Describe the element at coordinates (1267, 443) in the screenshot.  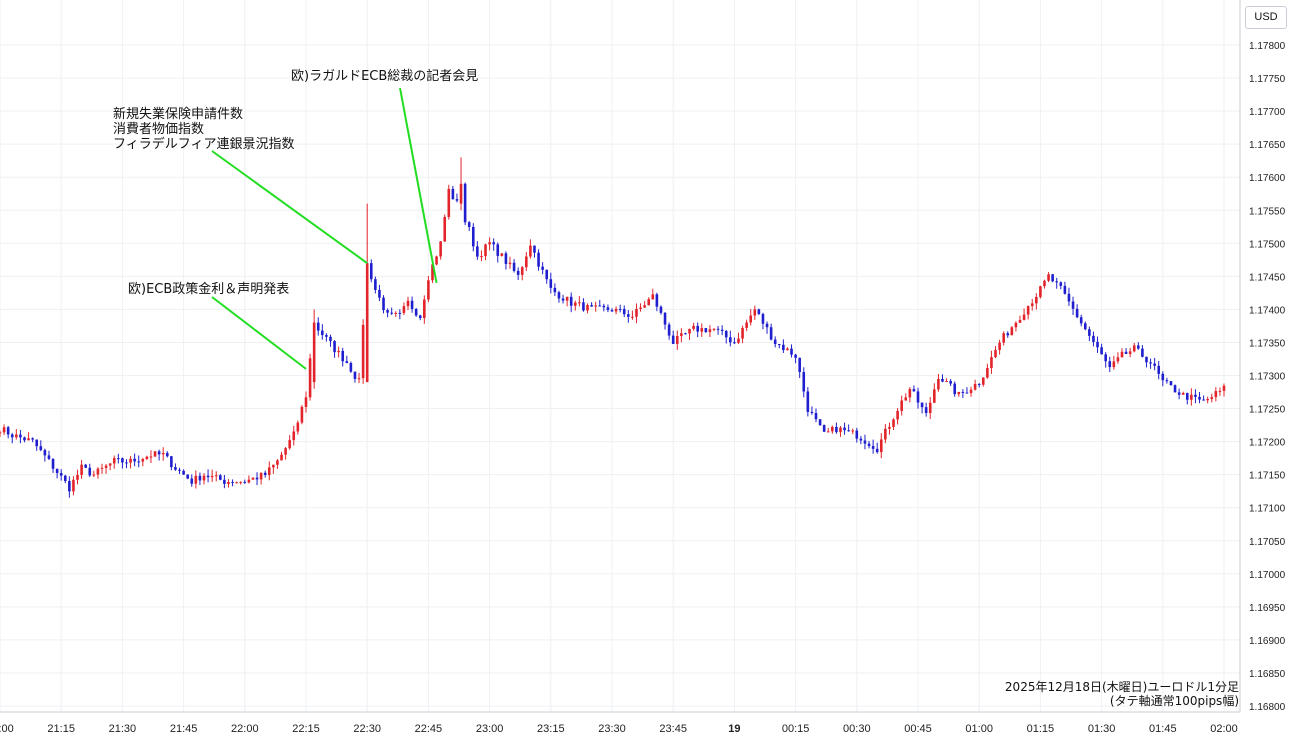
I see `price-tick-label: 1.17200` at that location.